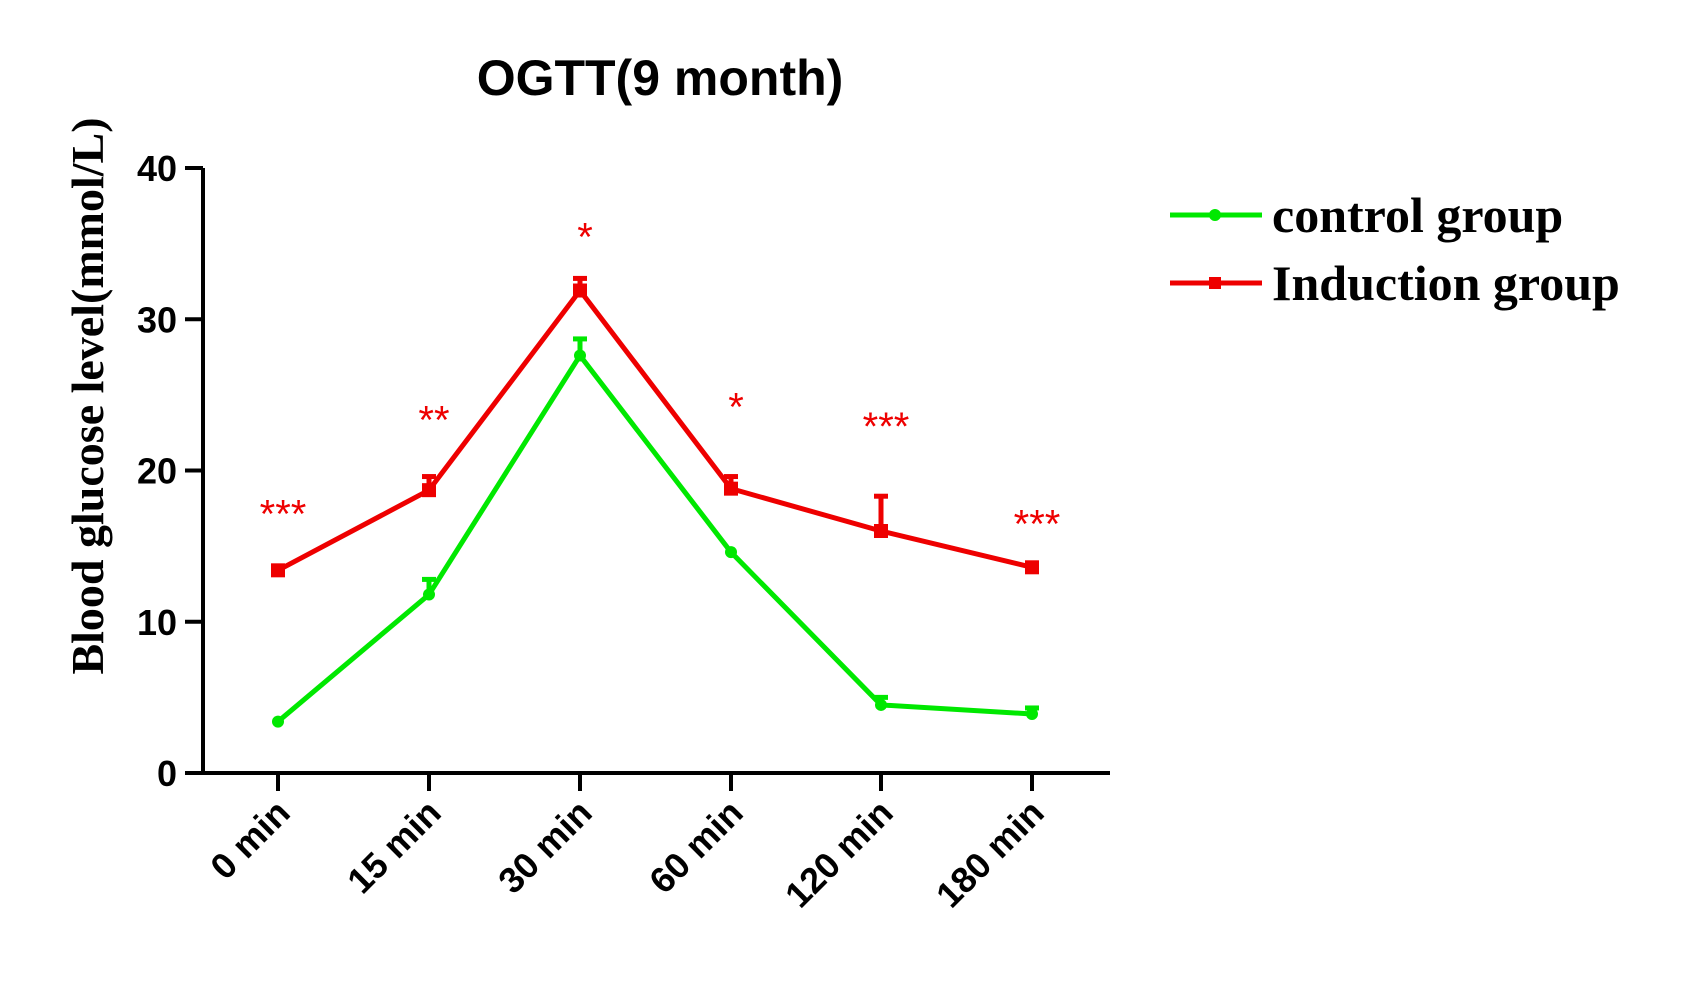 The image size is (1695, 994). I want to click on y-tick-label: 0, so click(167, 773).